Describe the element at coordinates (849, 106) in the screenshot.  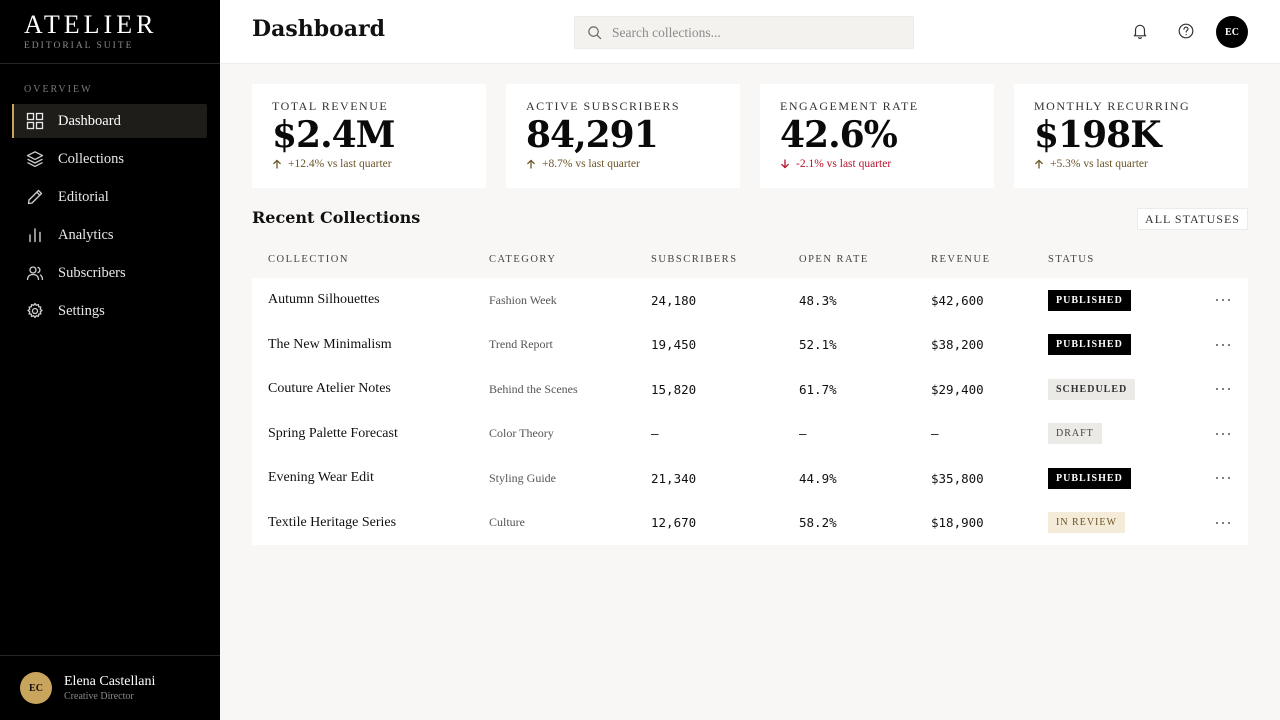
I see `stat-label: ENGAGEMENT RATE` at that location.